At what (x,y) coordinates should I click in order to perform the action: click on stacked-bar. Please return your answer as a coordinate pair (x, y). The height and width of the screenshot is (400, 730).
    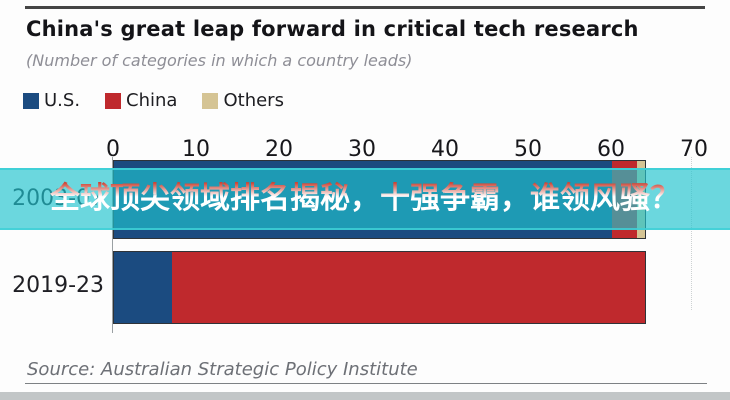
    Looking at the image, I should click on (380, 287).